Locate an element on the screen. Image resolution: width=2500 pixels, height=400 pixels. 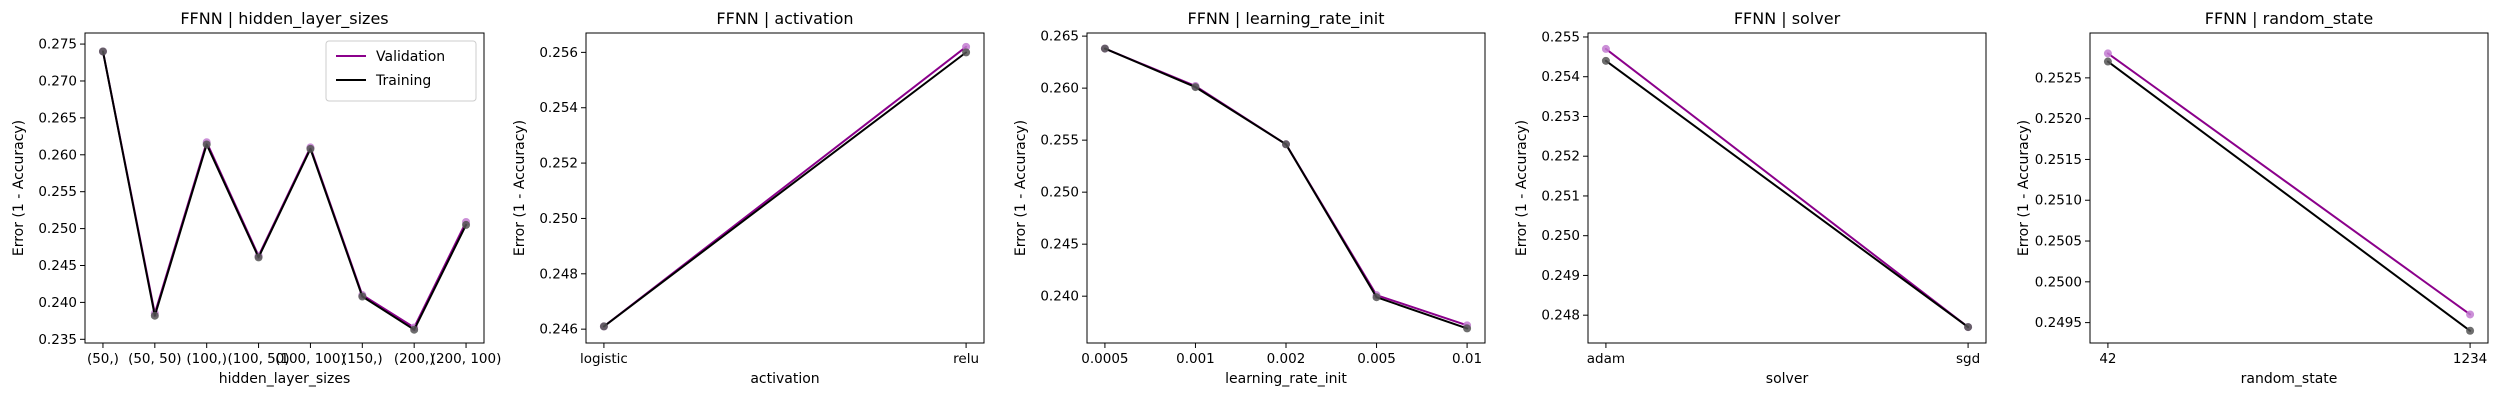
chart-title: FFNN | activation is located at coordinates (784, 18).